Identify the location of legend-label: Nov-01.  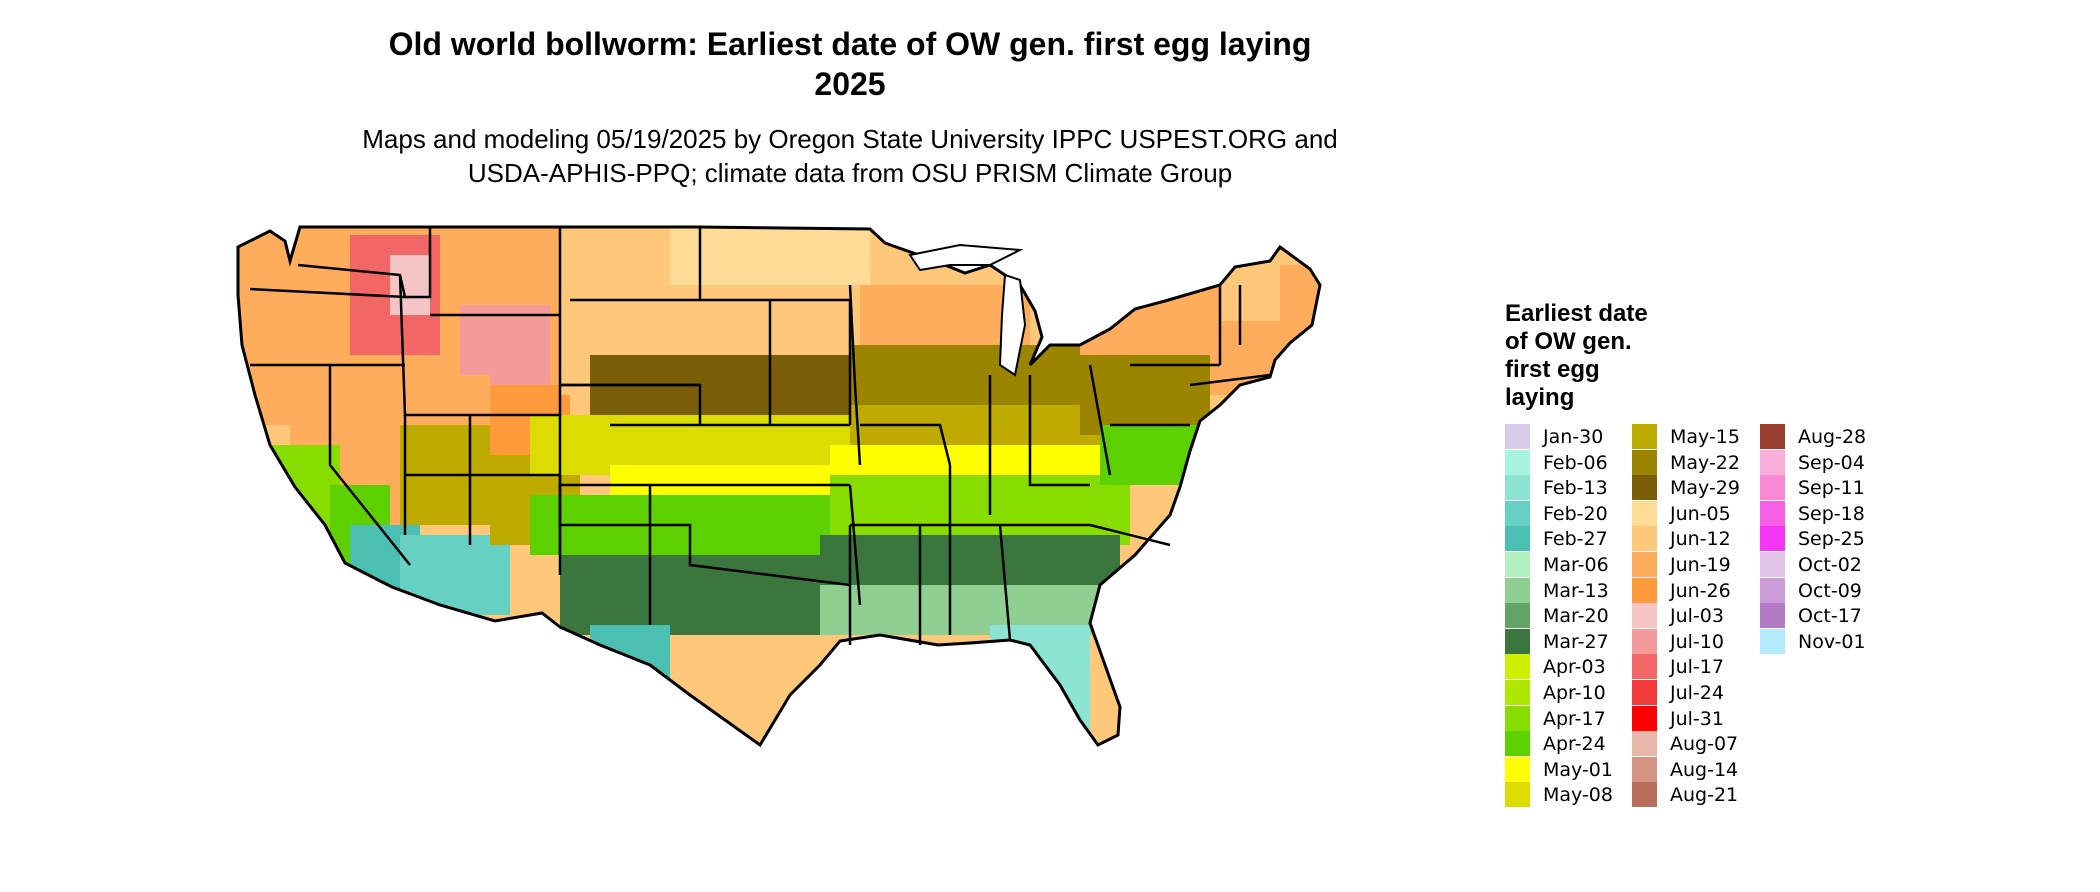
(1832, 641).